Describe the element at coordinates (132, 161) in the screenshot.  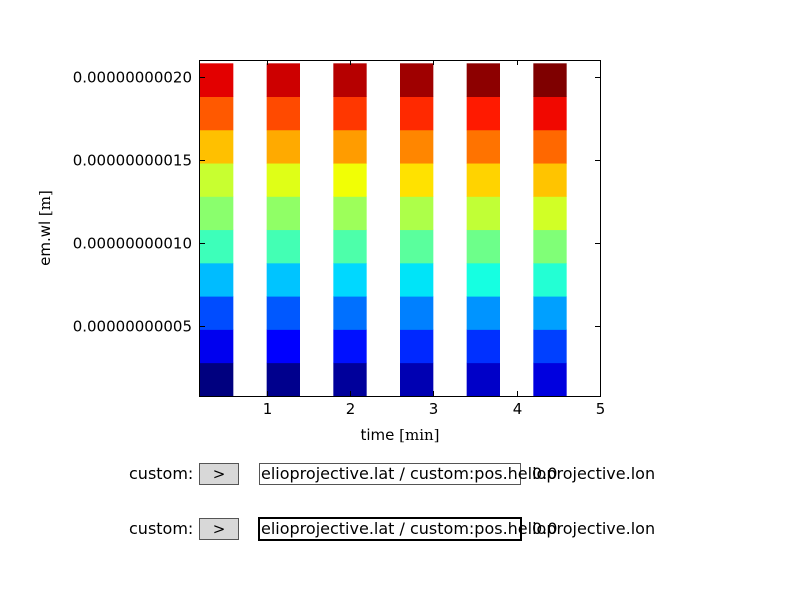
I see `y-tick-label: 0.00000000015` at that location.